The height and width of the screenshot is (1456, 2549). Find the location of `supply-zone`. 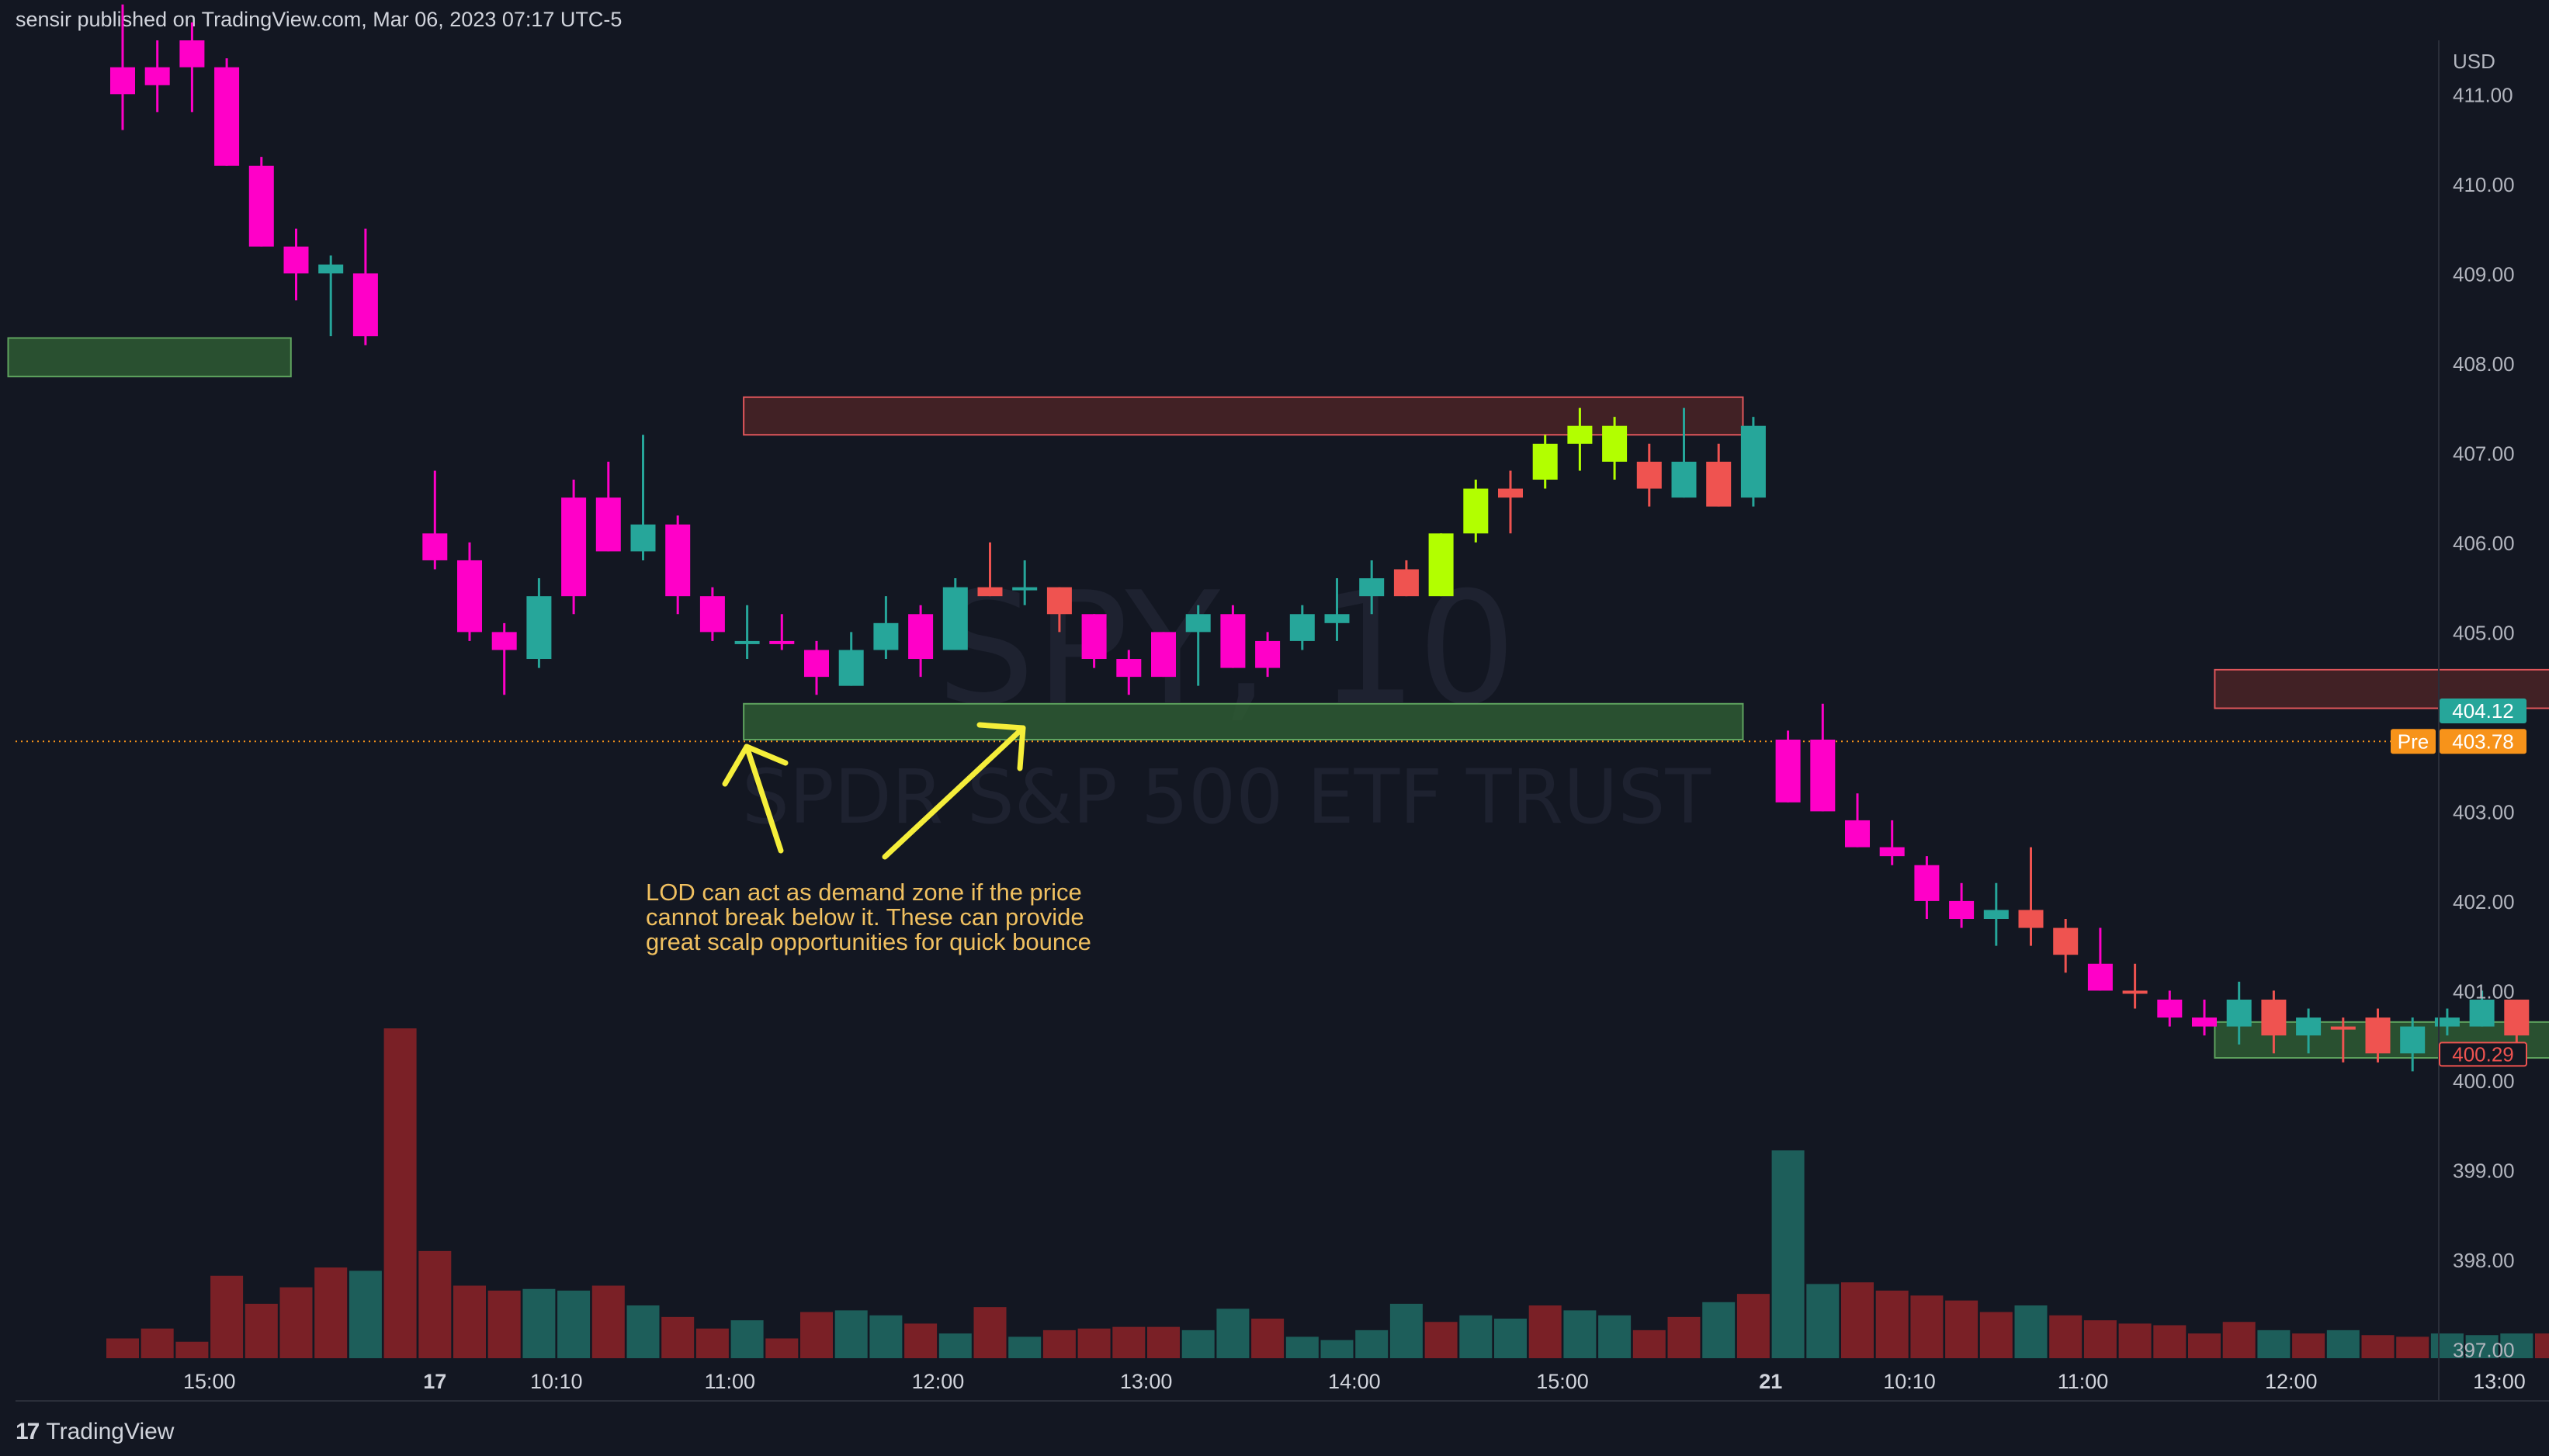

supply-zone is located at coordinates (1243, 416).